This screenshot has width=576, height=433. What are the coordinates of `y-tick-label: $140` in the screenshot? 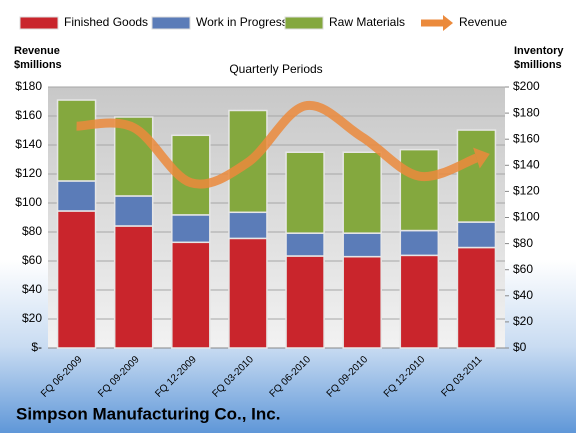 It's located at (28, 144).